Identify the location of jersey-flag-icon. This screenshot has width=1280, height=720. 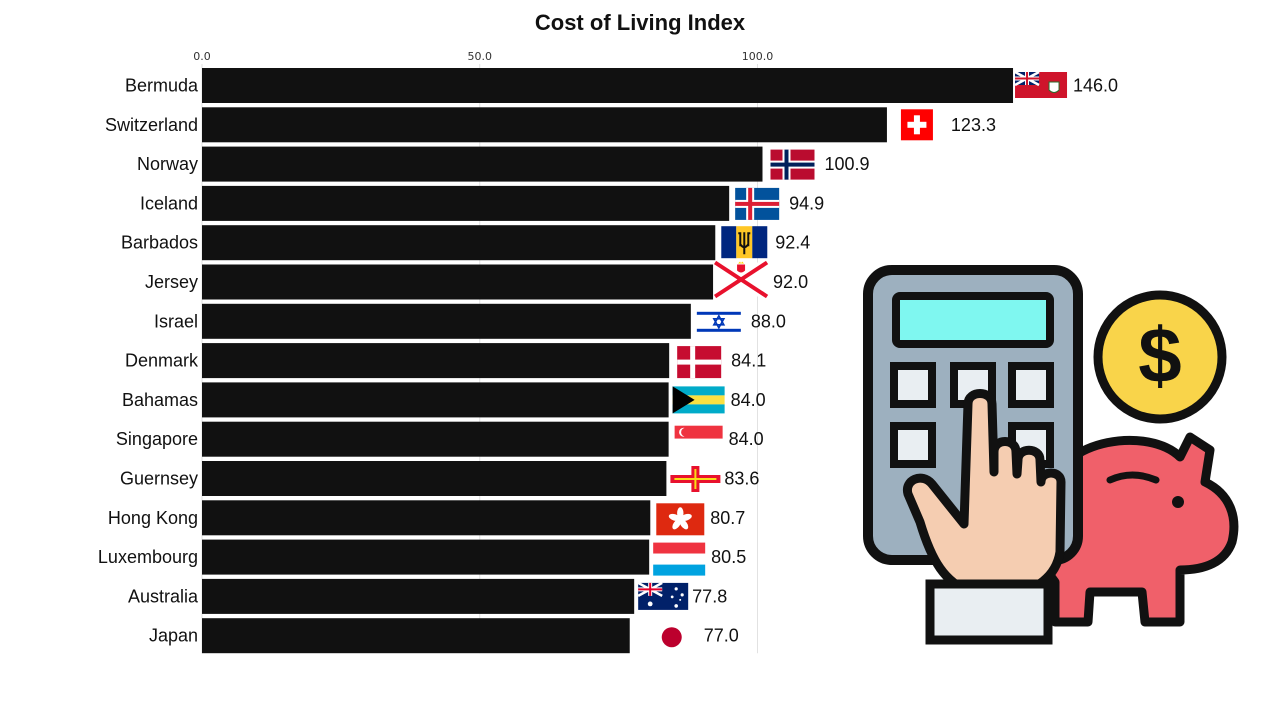
(741, 279).